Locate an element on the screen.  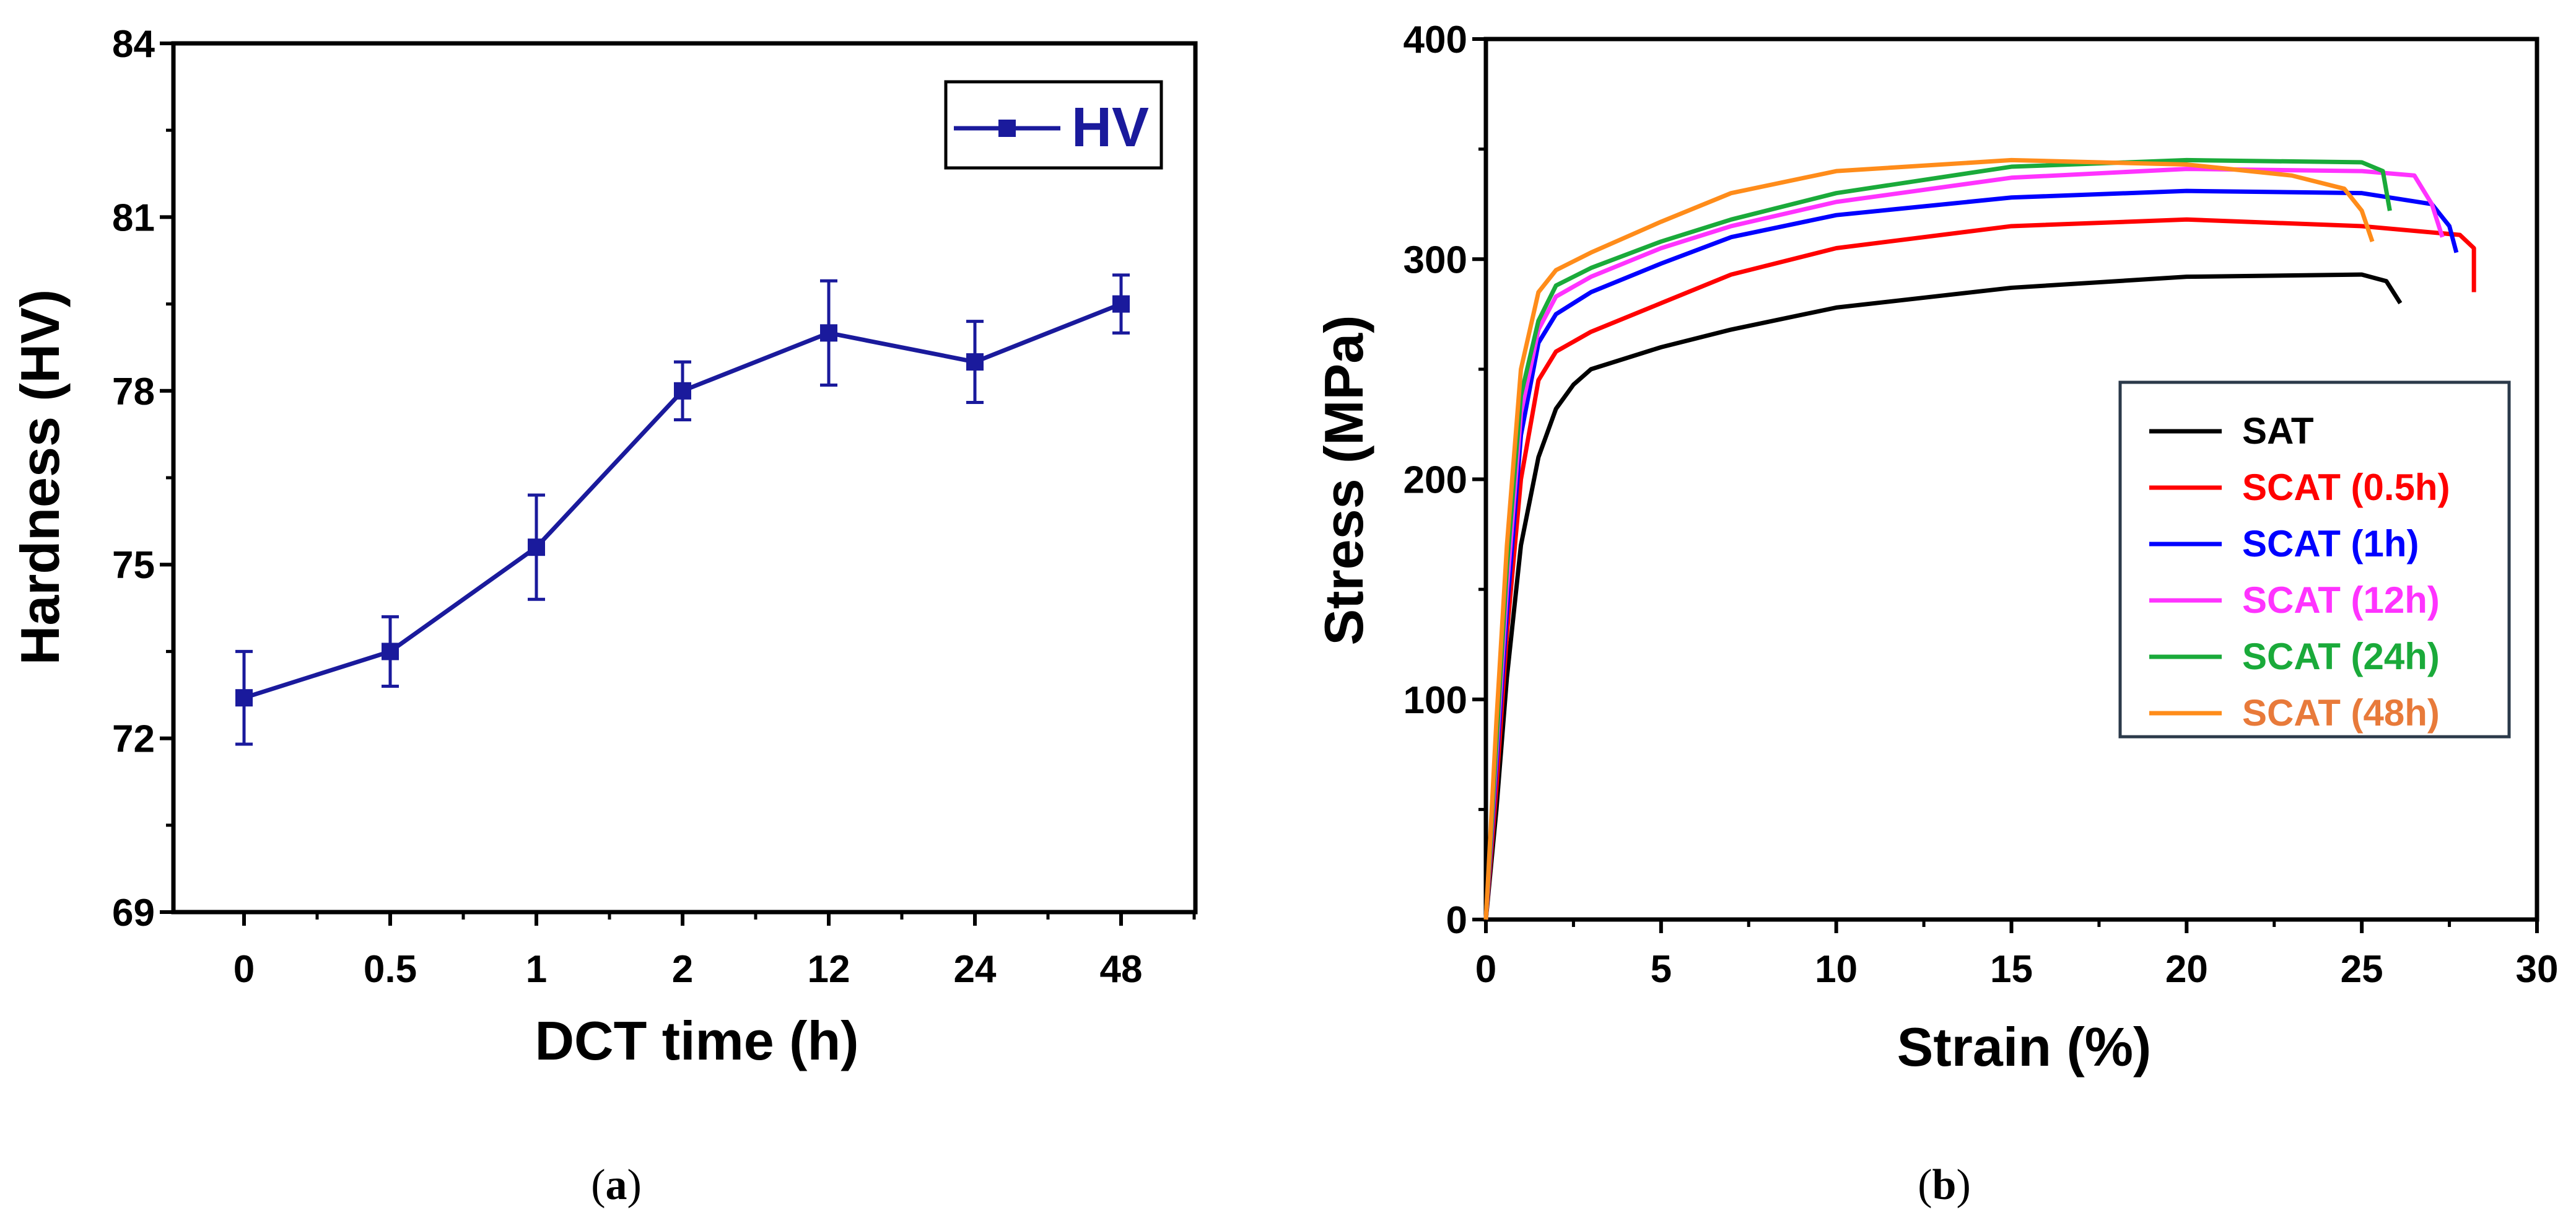
legend: HV is located at coordinates (1053, 125).